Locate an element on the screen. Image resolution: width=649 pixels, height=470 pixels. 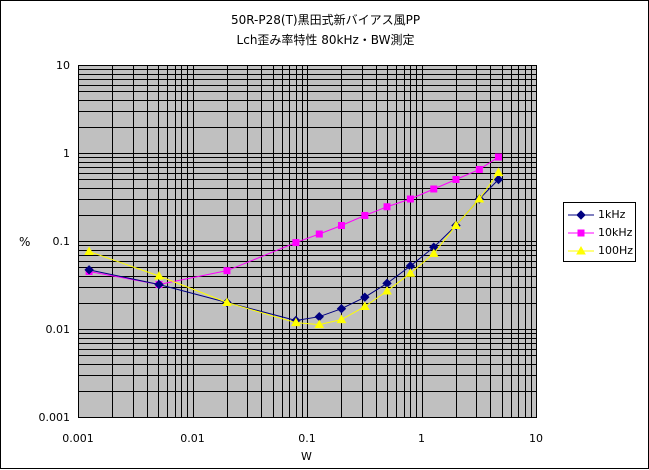
y-tick-label: 0.1 is located at coordinates (62, 241).